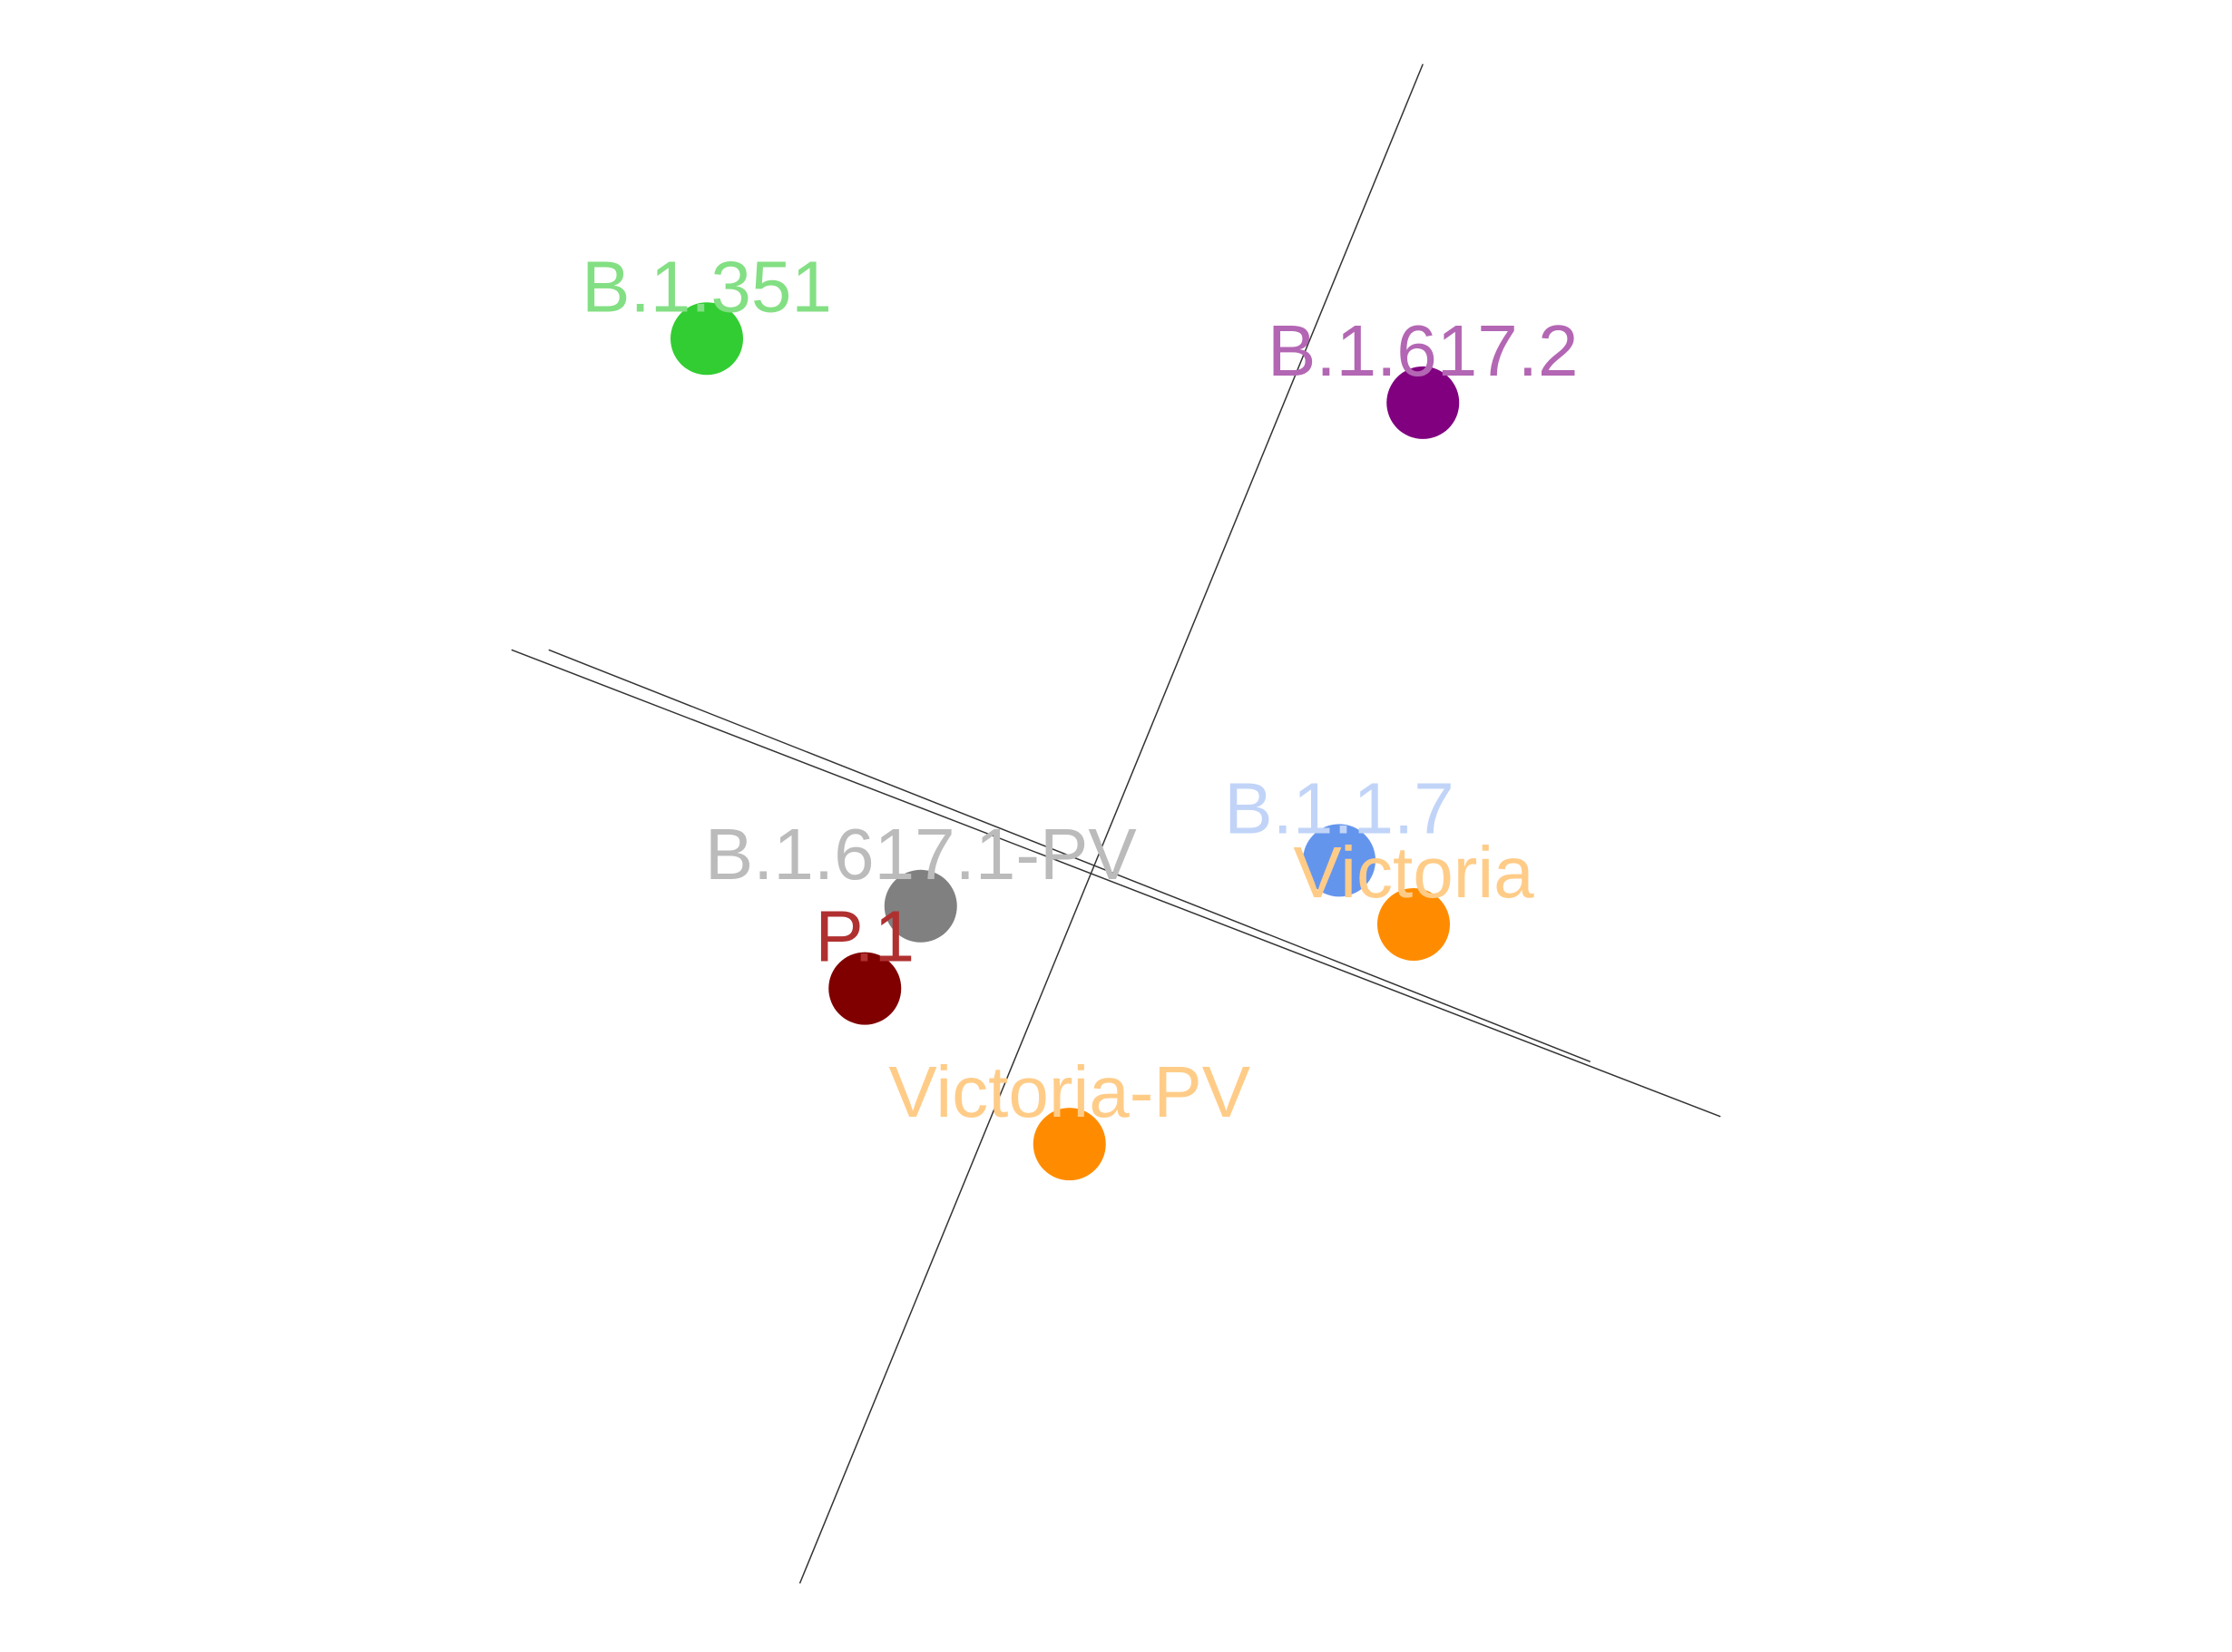 This screenshot has width=2232, height=1652. I want to click on label-b-1-1-7: B.1.1.7, so click(1339, 807).